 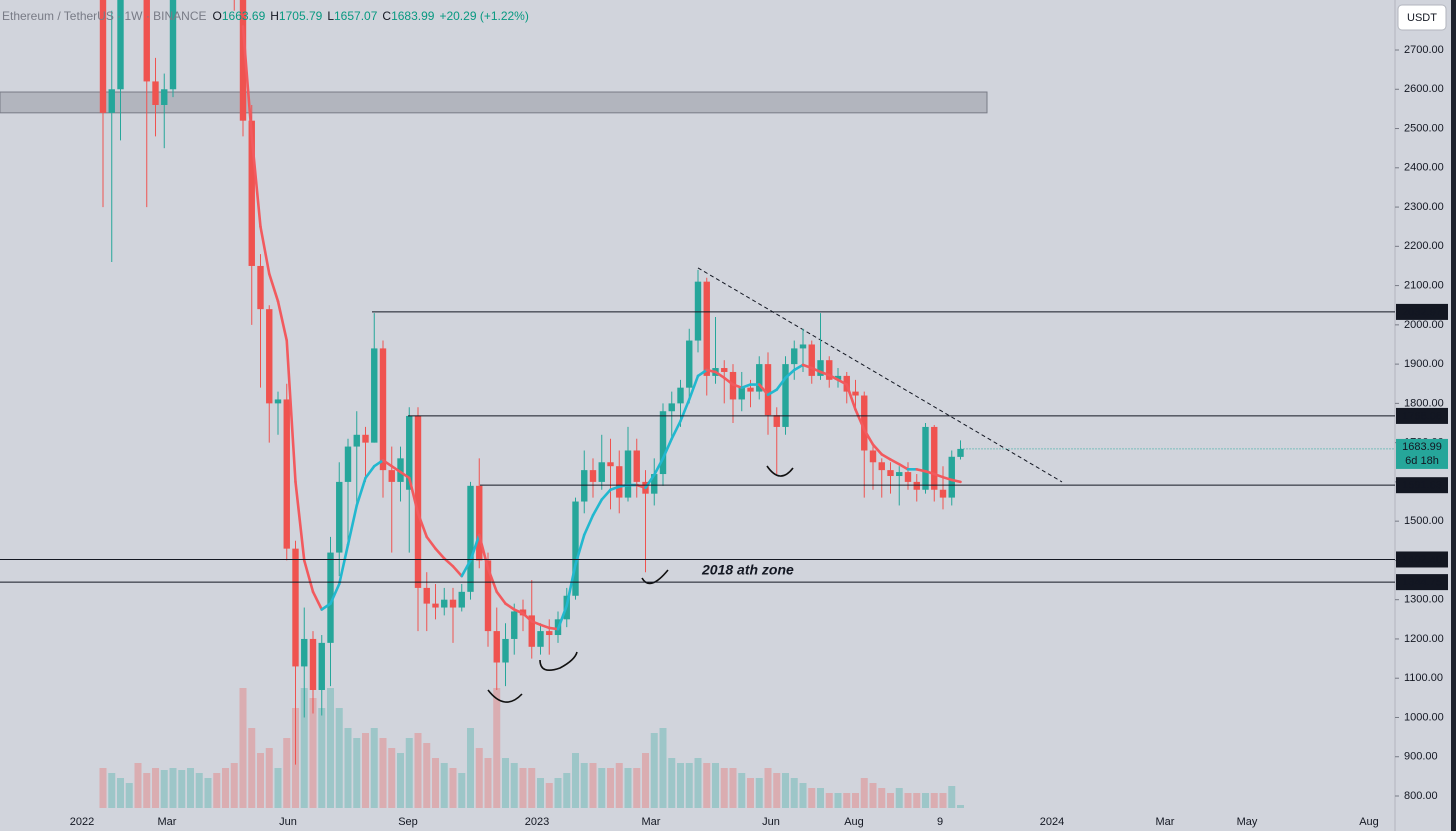 I want to click on y-tick-label: 1100.00, so click(x=1423, y=678).